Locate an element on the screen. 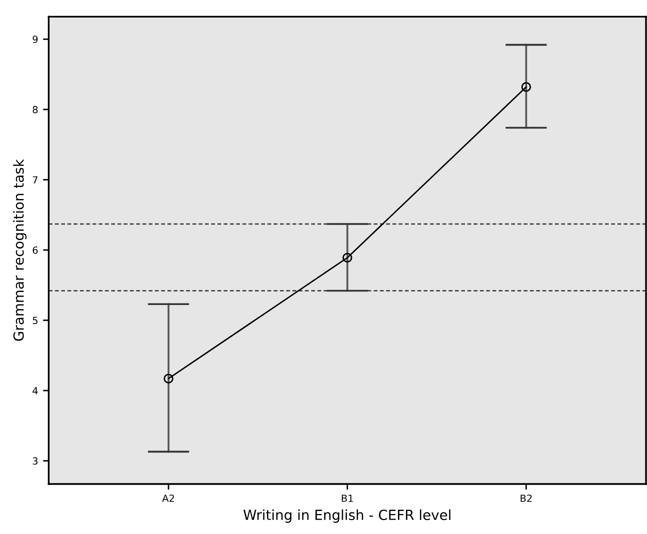 The image size is (647, 534). y-tick-label: 3 is located at coordinates (35, 461).